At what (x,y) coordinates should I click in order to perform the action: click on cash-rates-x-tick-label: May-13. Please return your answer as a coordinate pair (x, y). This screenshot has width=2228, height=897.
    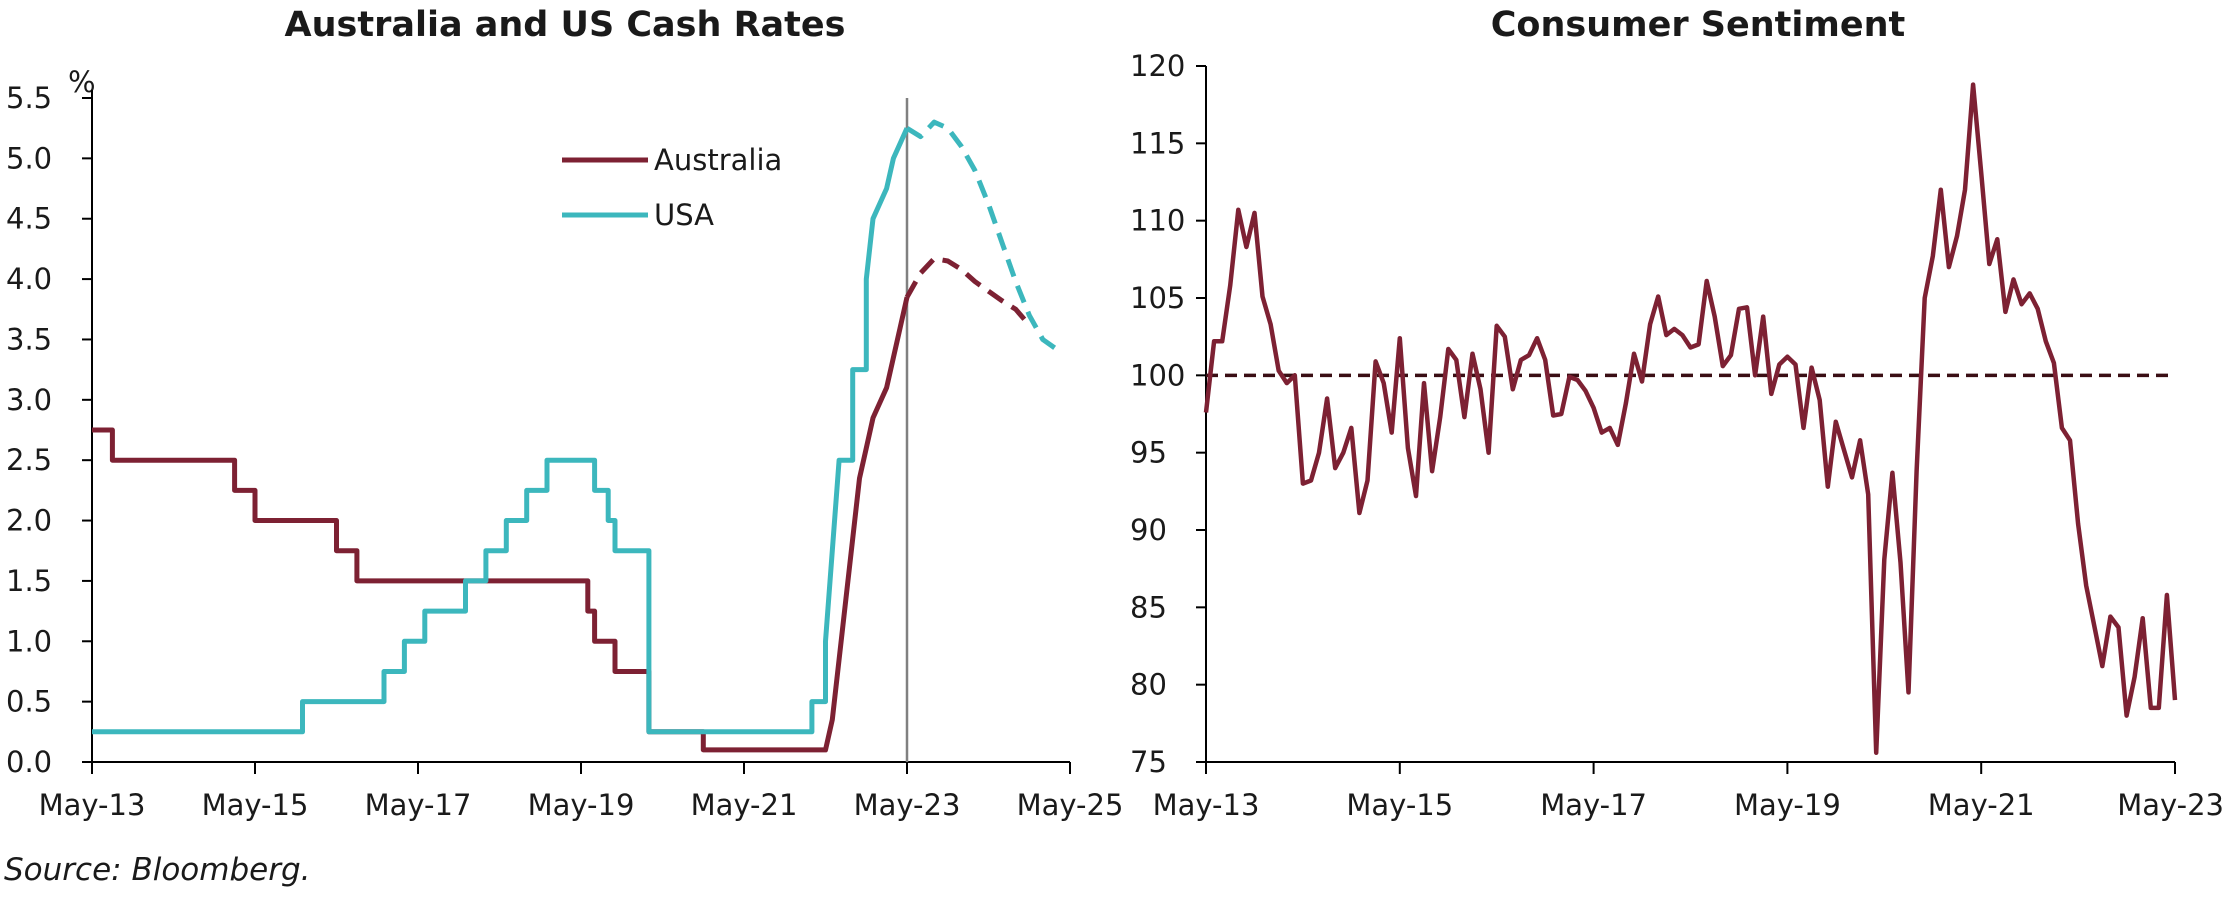
    Looking at the image, I should click on (92, 805).